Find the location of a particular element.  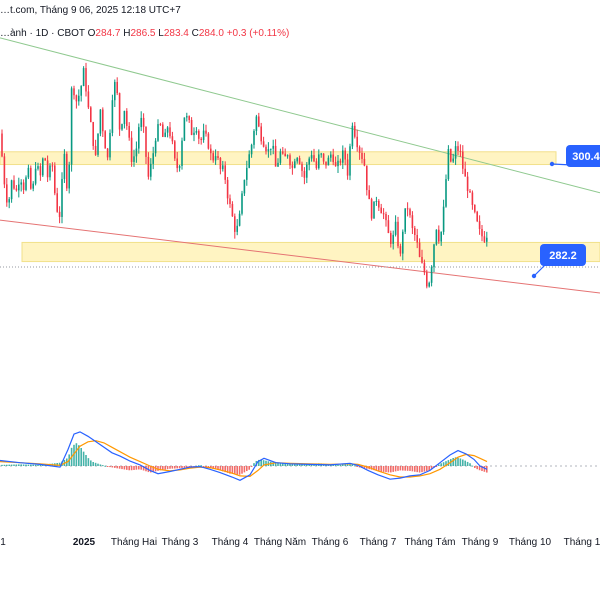

close-value: 284.0 is located at coordinates (211, 33).